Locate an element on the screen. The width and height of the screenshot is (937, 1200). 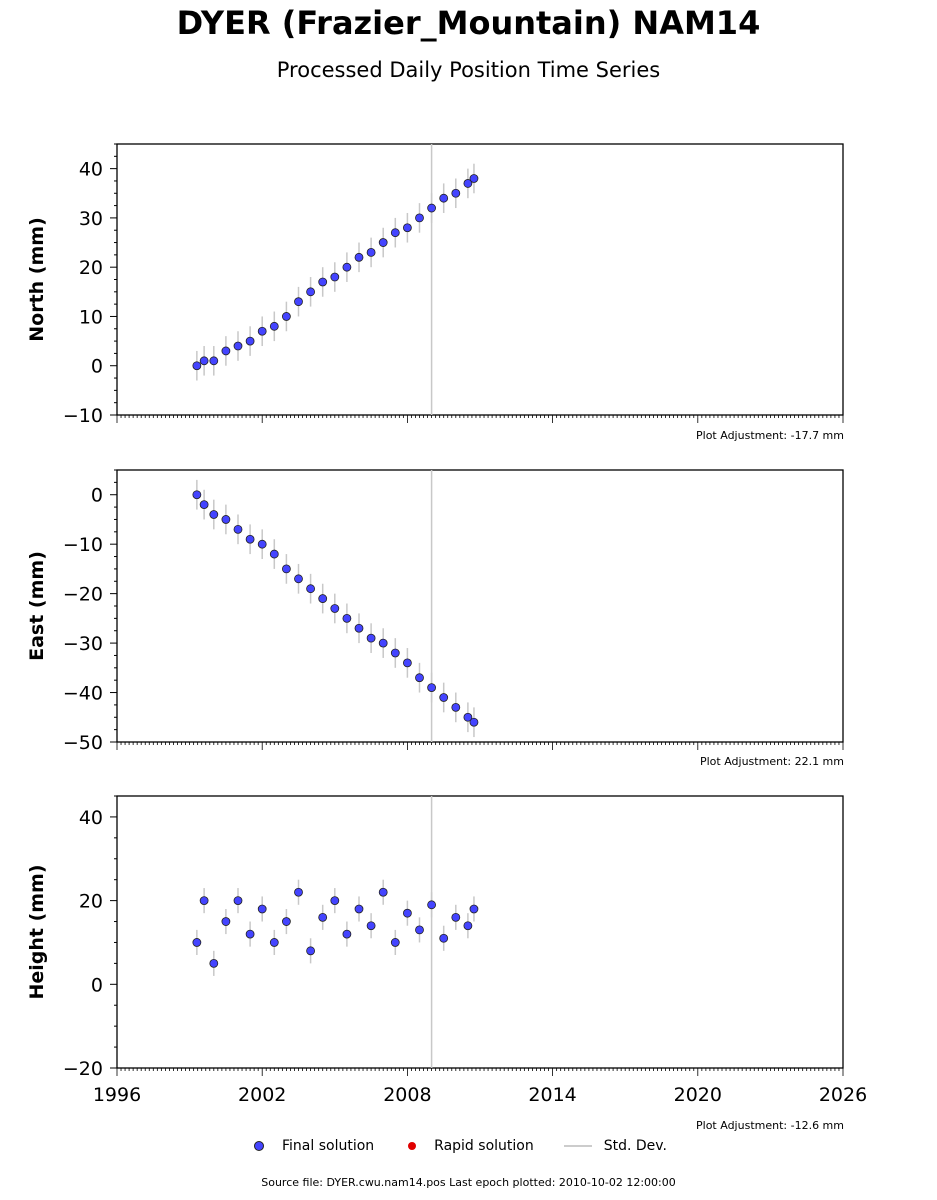
x-tick-label: 2020 is located at coordinates (698, 1095).